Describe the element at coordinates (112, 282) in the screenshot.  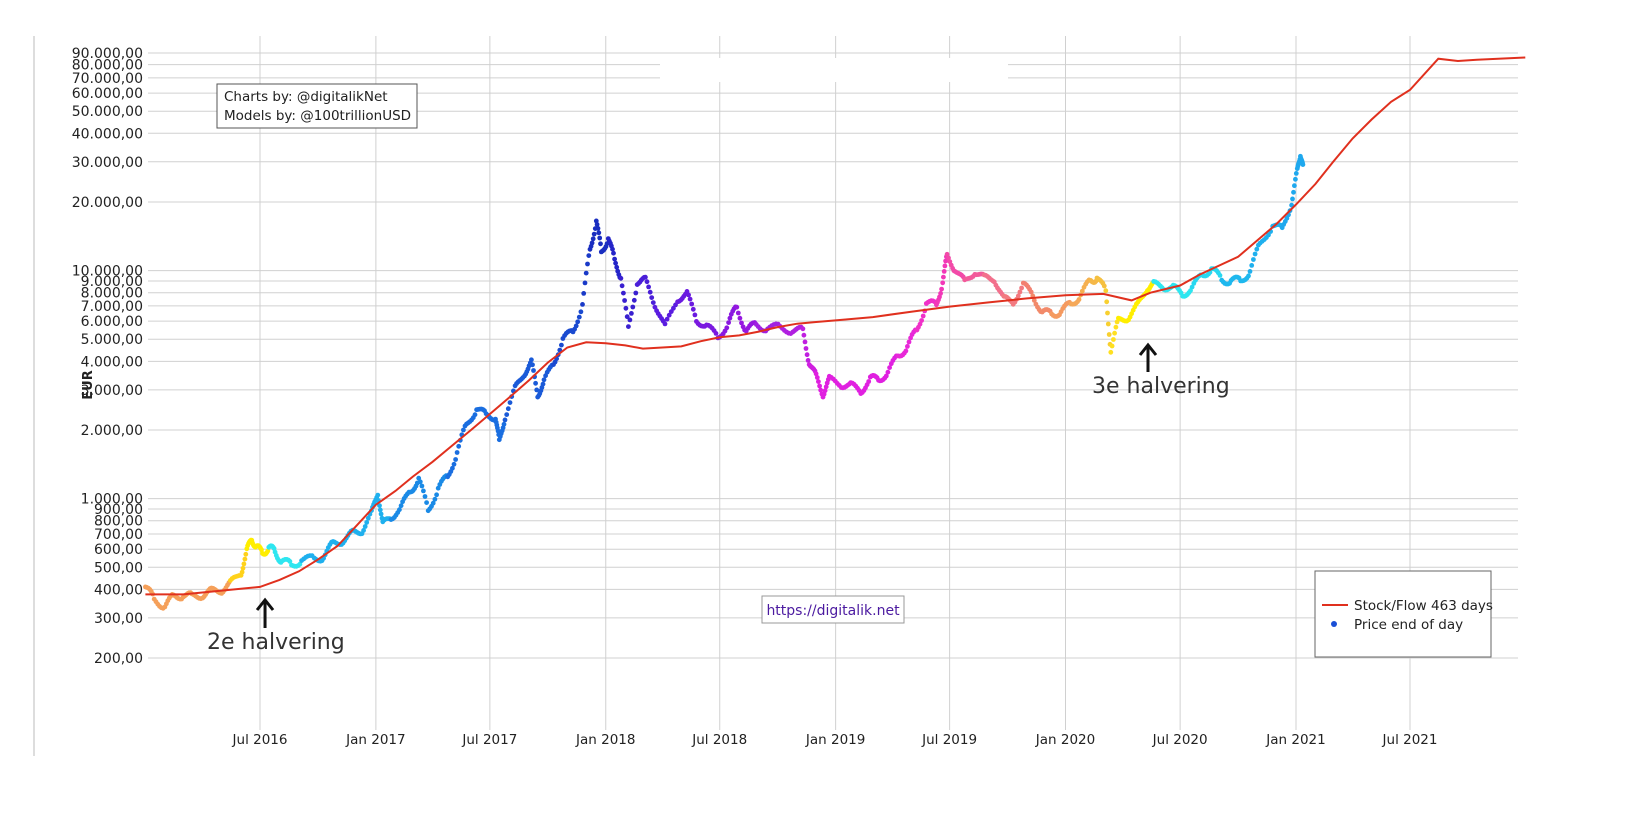
I see `y-tick-label: 9.000,00` at that location.